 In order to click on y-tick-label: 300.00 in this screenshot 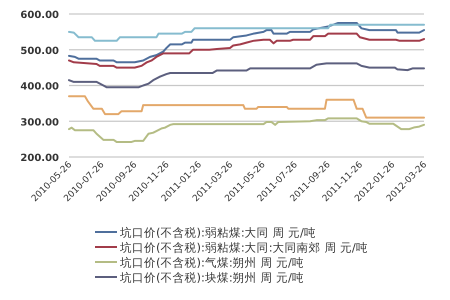, I will do `click(40, 122)`.